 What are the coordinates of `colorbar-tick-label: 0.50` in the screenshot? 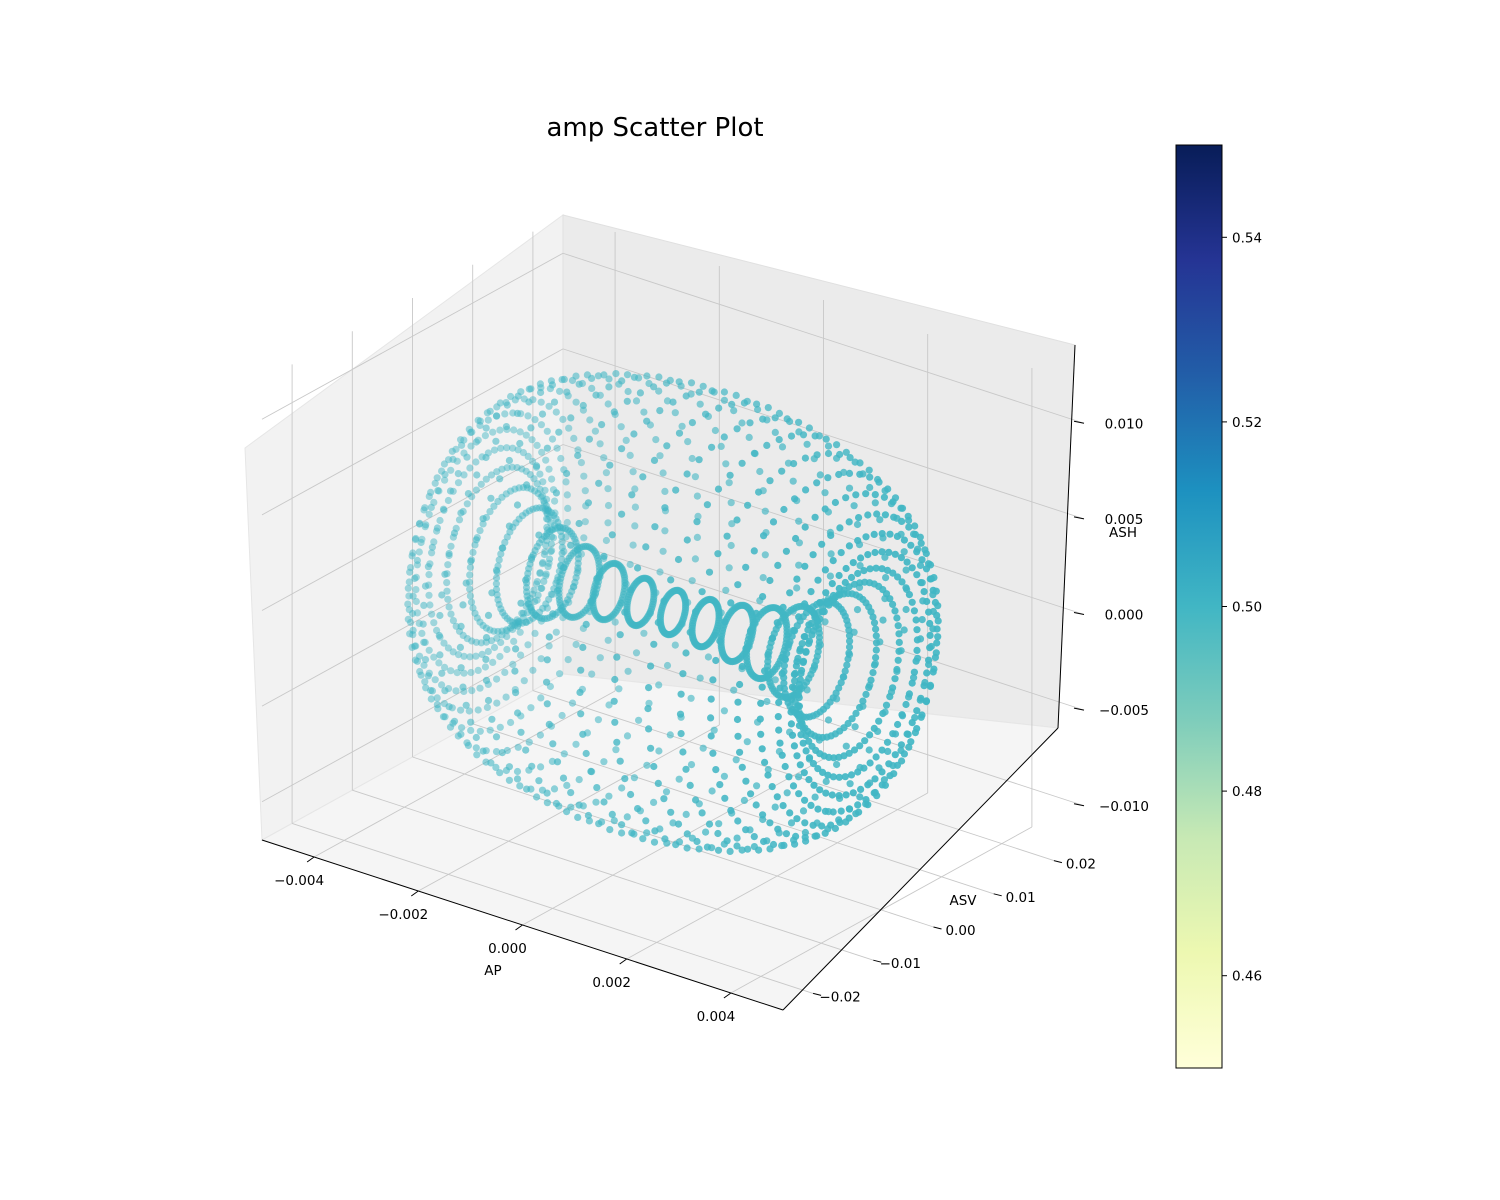 It's located at (1247, 608).